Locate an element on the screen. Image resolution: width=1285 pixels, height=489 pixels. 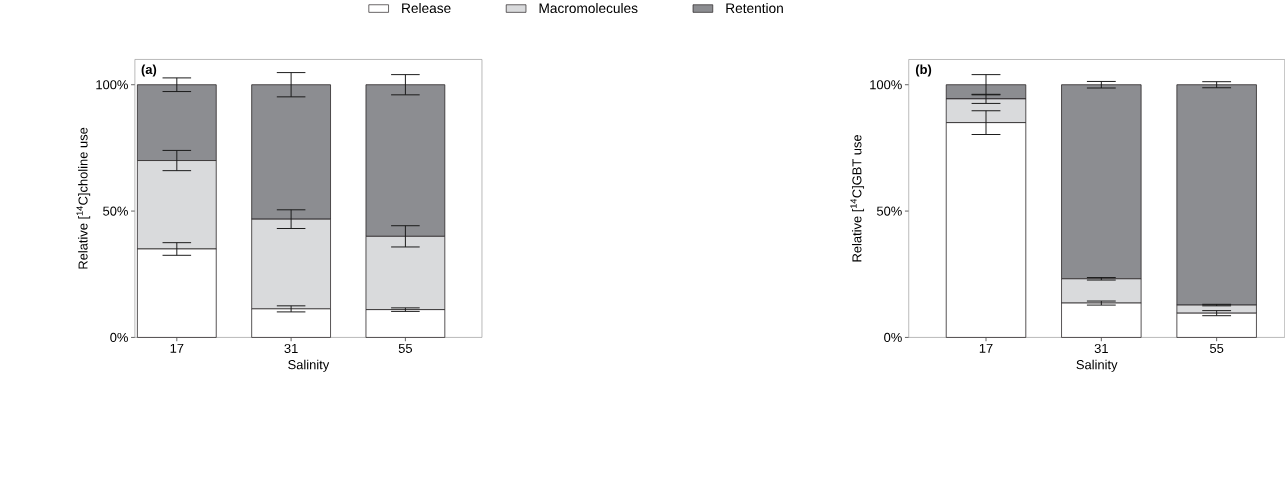
y-axis-title: Relative [$^{14}$C]GBT use is located at coordinates (857, 198).